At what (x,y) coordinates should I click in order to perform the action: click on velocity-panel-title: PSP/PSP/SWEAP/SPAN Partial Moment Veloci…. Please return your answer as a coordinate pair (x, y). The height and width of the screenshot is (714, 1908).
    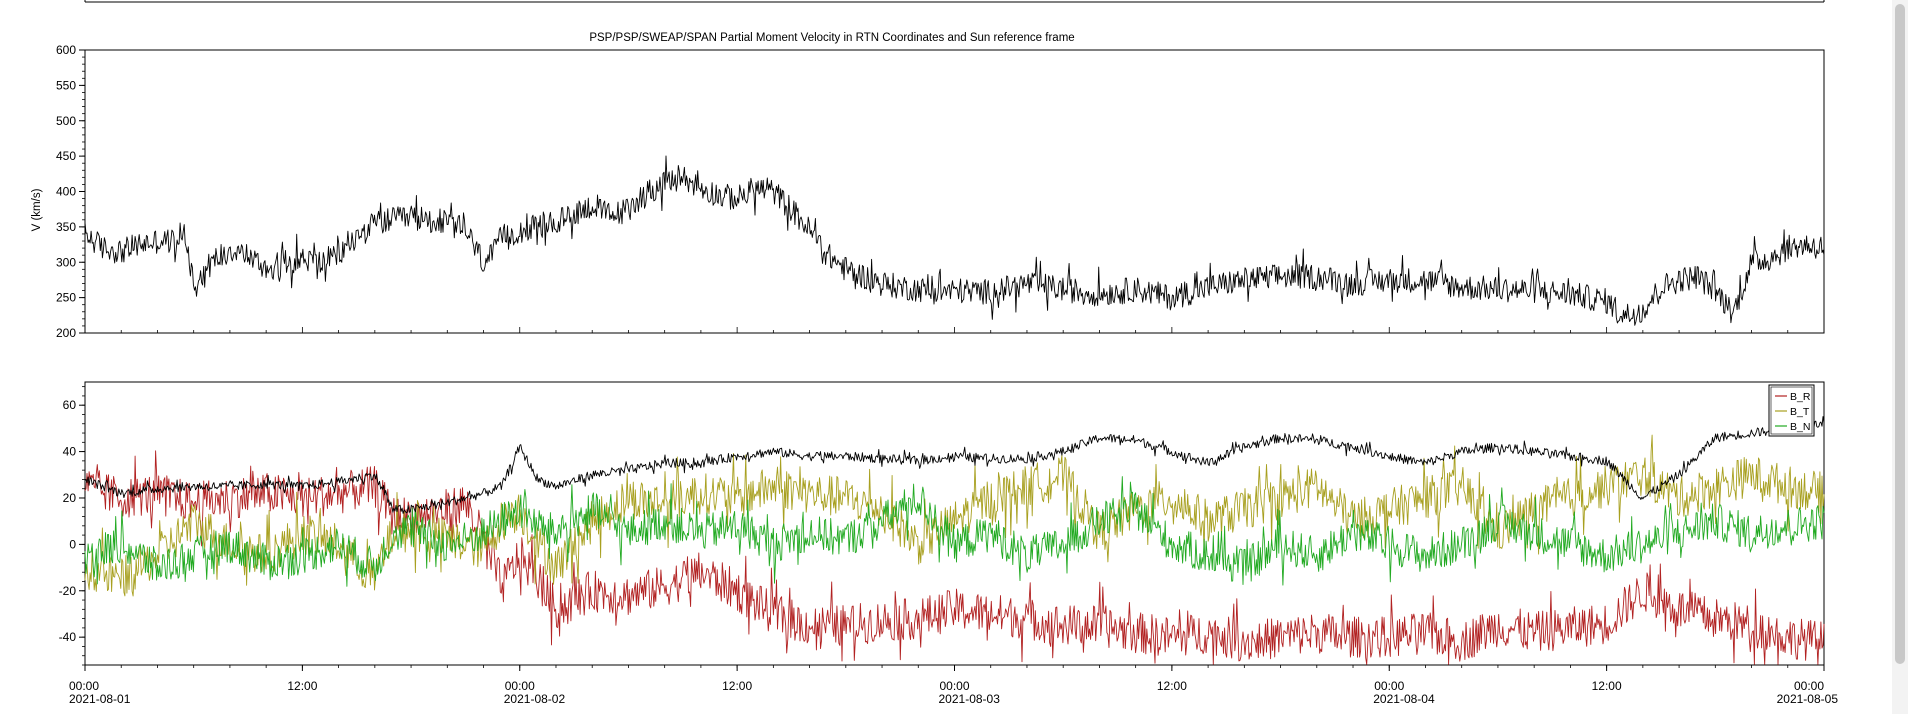
    Looking at the image, I should click on (831, 38).